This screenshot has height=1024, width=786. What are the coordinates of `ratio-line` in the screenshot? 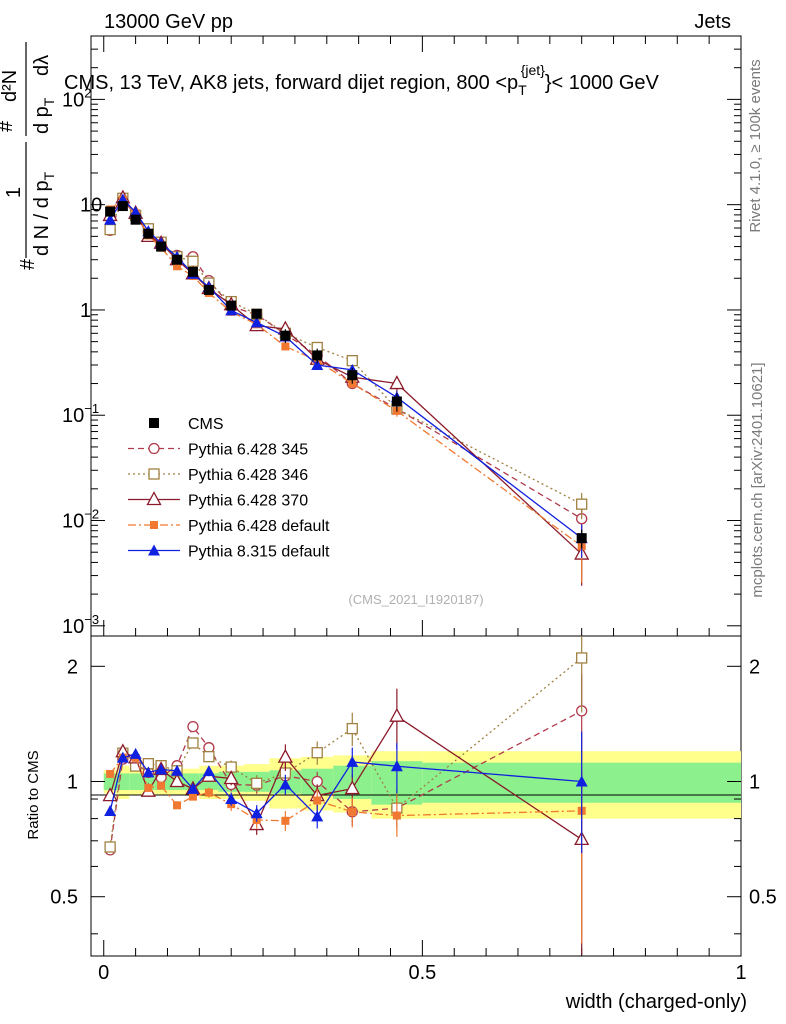 It's located at (345, 789).